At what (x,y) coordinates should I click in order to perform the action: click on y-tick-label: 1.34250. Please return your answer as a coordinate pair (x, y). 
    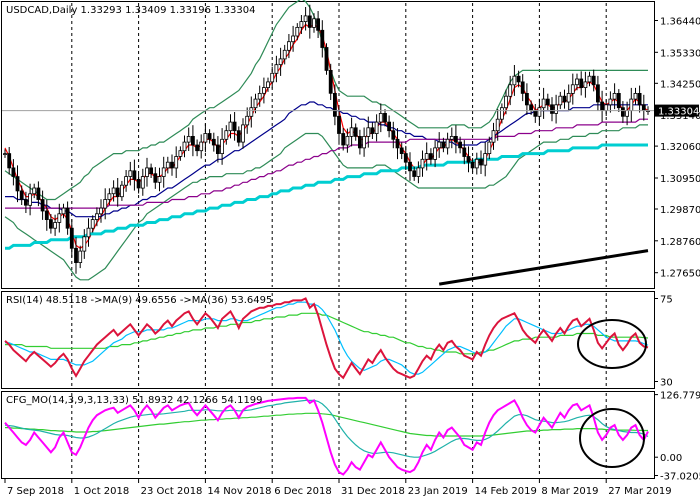
    Looking at the image, I should click on (680, 84).